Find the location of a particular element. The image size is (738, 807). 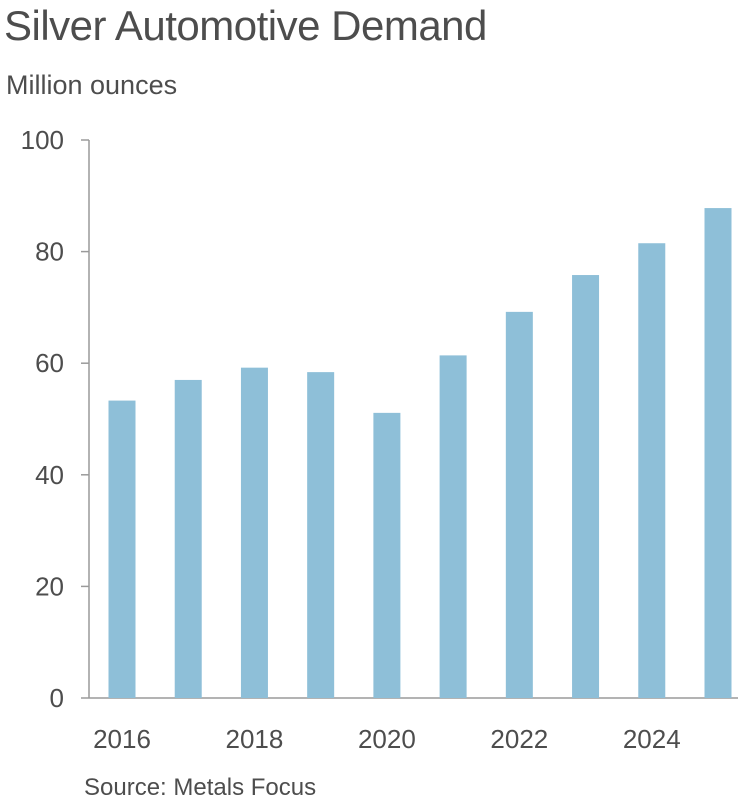

x-axis: 2016 2018 2020 2022 2024 is located at coordinates (413, 725).